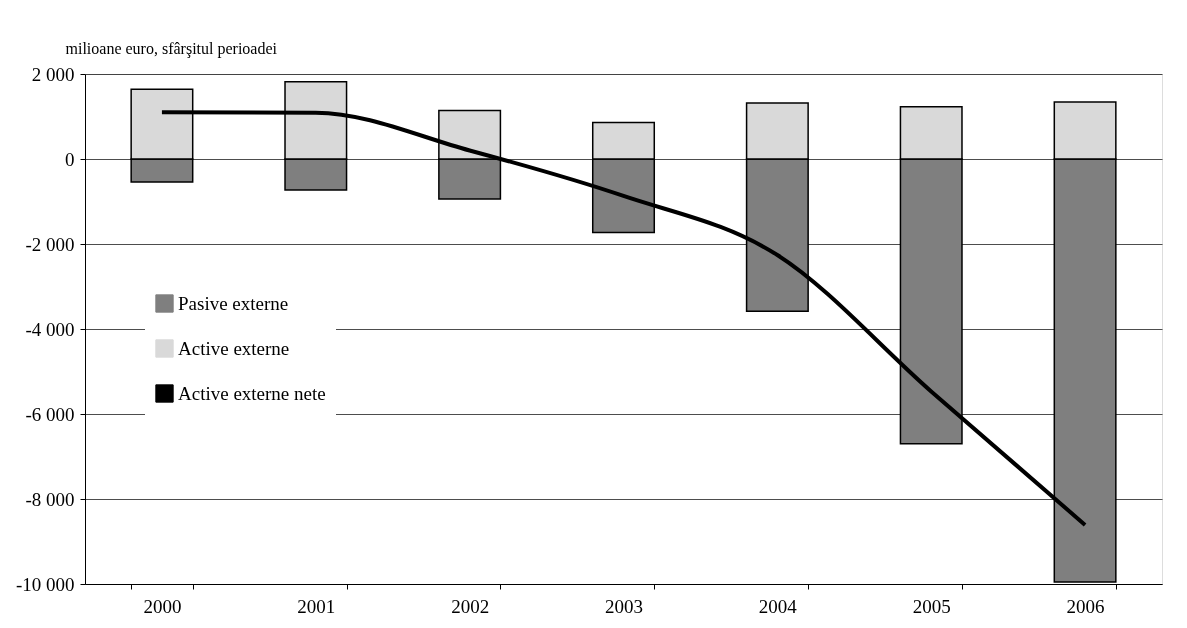 The image size is (1187, 628). Describe the element at coordinates (50, 244) in the screenshot. I see `y-tick-label: -2 000` at that location.